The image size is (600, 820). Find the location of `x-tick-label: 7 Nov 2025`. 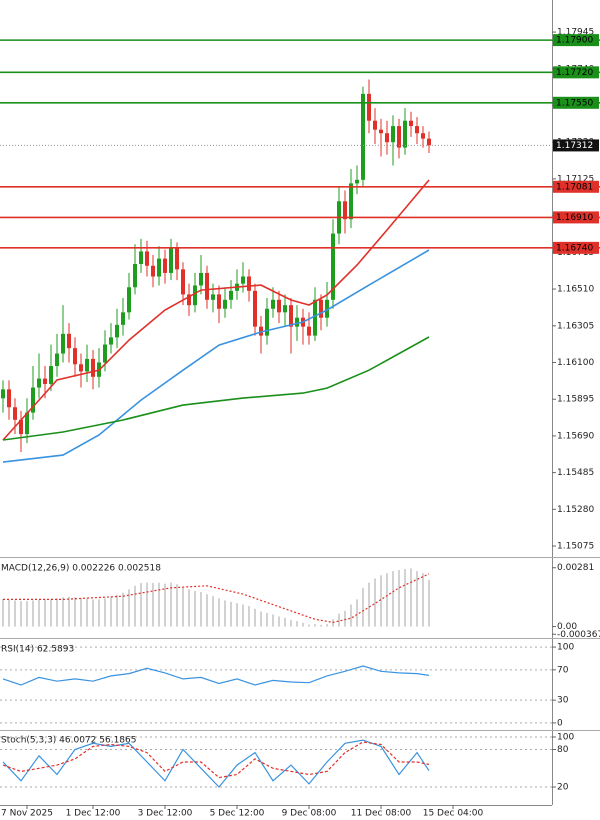

x-tick-label: 7 Nov 2025 is located at coordinates (27, 814).